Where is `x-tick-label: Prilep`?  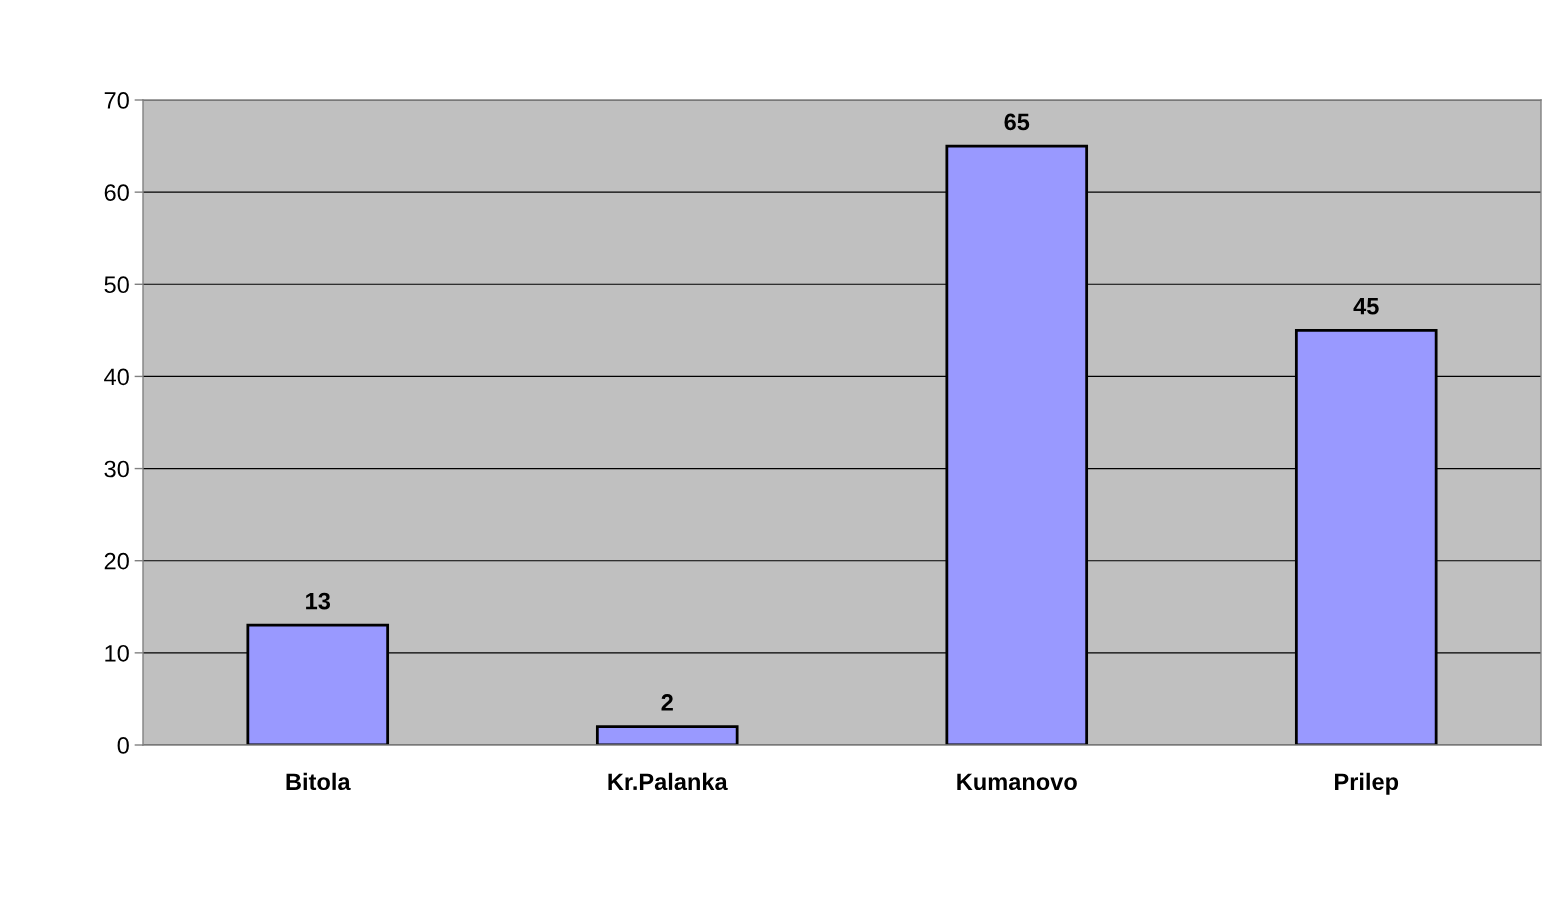
x-tick-label: Prilep is located at coordinates (1367, 783).